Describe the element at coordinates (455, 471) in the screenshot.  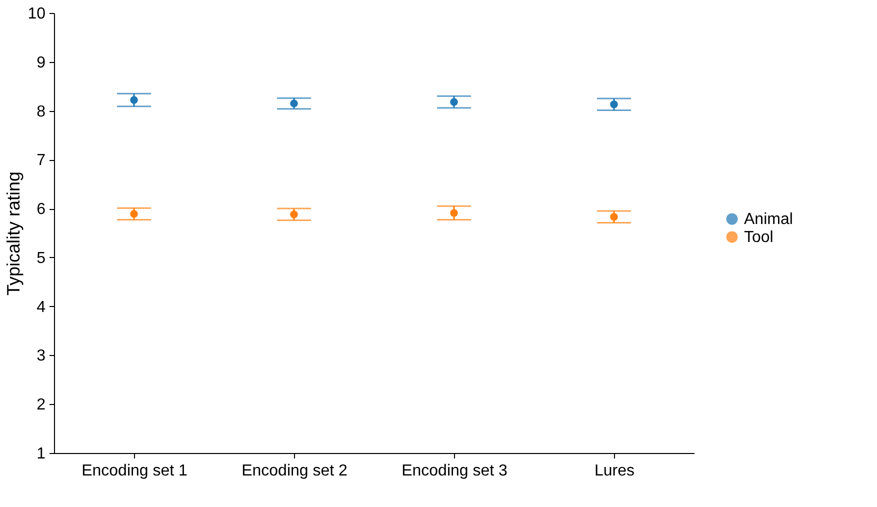
I see `x-tick-label: Encoding set 3` at that location.